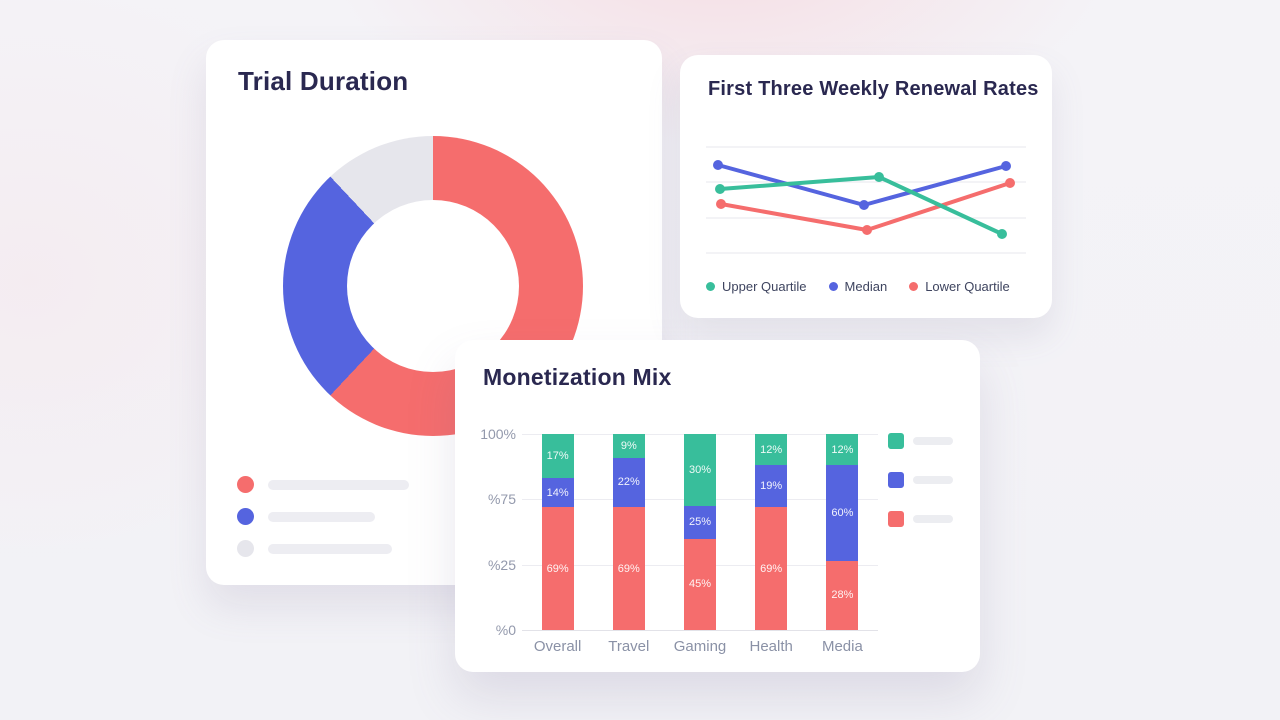 The height and width of the screenshot is (720, 1280). I want to click on health-bottom-segment: 69%, so click(771, 568).